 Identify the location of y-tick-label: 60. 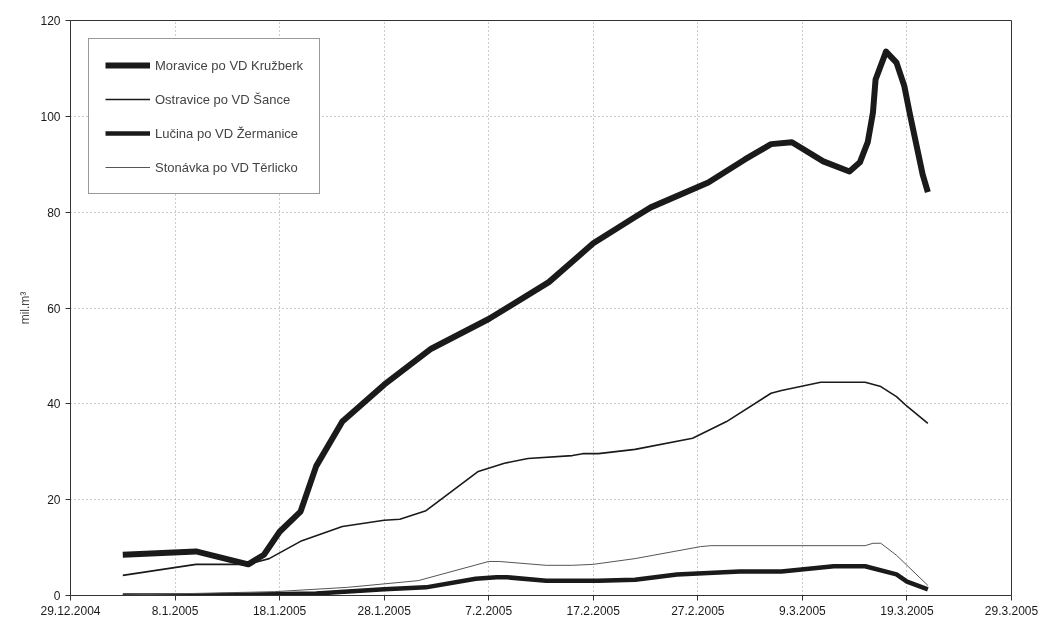
(54, 308).